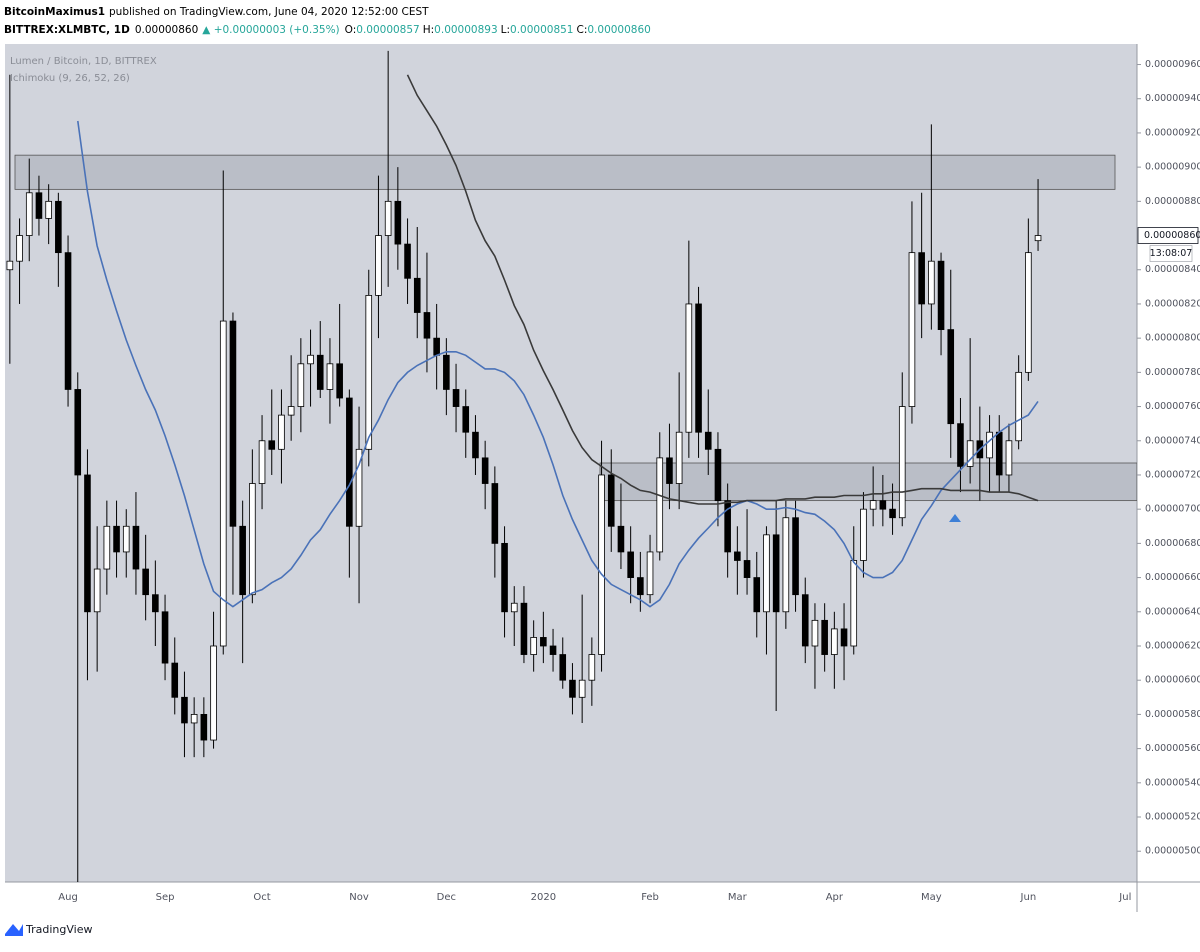 This screenshot has height=952, width=1200. What do you see at coordinates (1172, 269) in the screenshot?
I see `y-tick-label: 0.00000840` at bounding box center [1172, 269].